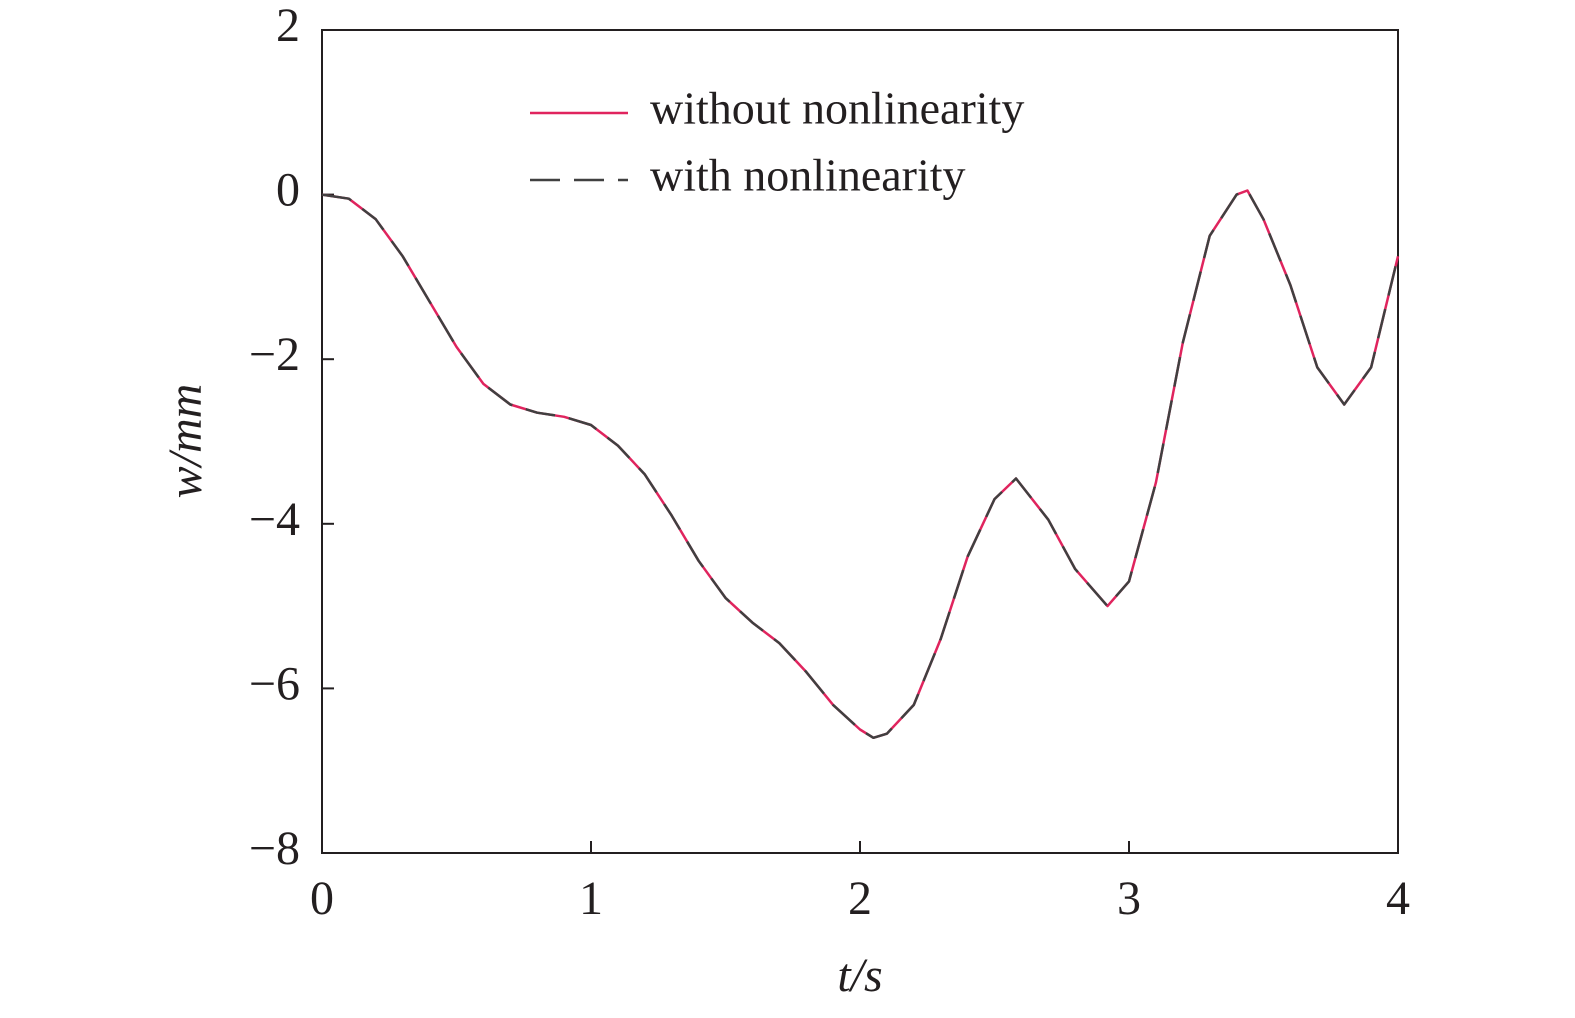 This screenshot has width=1575, height=1018. I want to click on y-tick-label: −8, so click(274, 848).